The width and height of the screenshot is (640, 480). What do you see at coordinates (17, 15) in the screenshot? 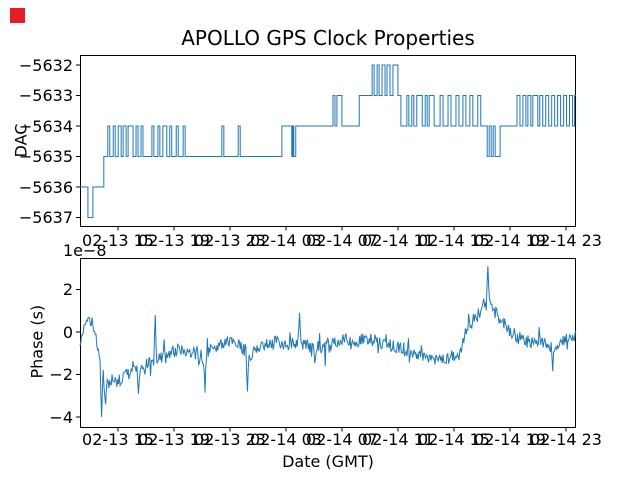
I see `red-square-marker` at bounding box center [17, 15].